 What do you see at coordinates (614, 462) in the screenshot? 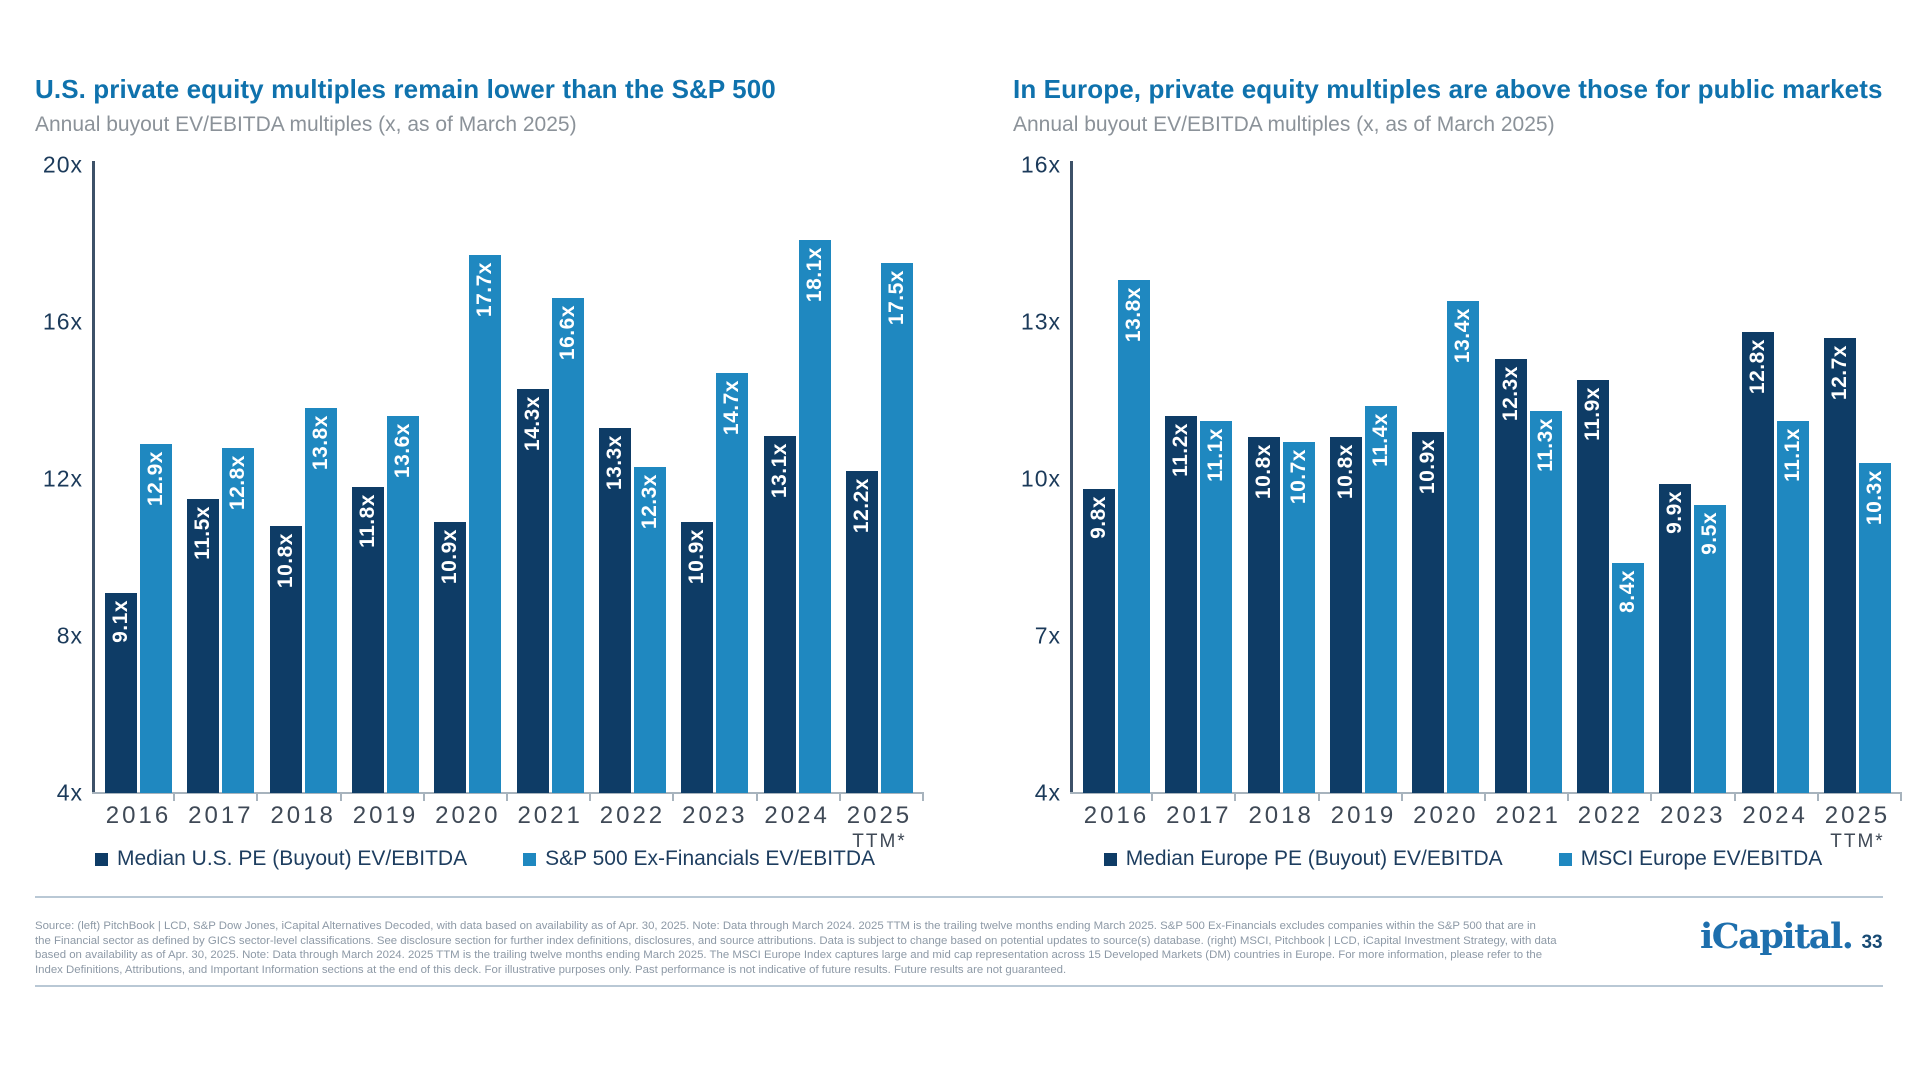
I see `bar-value-label: 13.3x` at bounding box center [614, 462].